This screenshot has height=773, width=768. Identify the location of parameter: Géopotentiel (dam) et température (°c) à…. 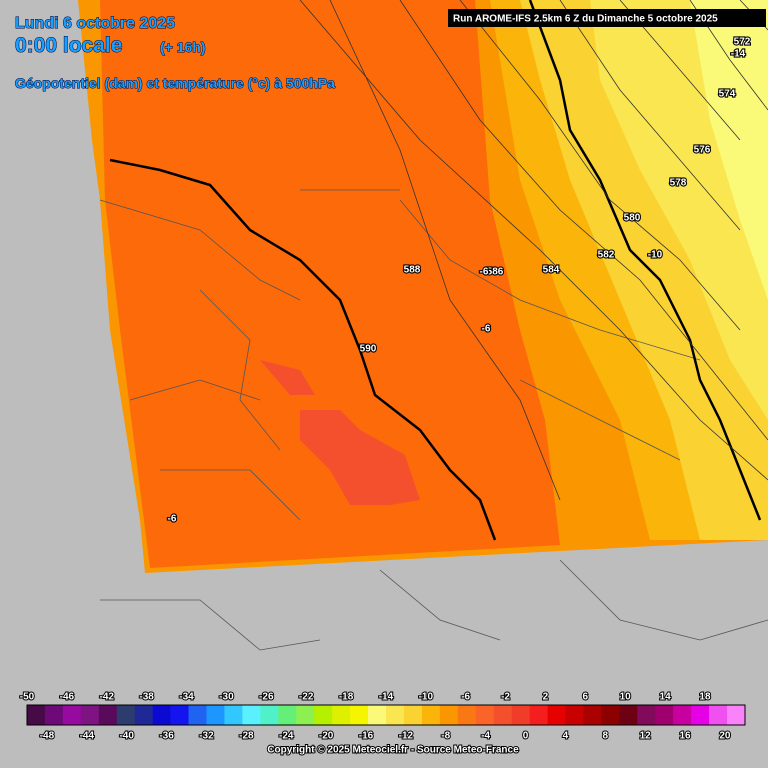
(175, 83).